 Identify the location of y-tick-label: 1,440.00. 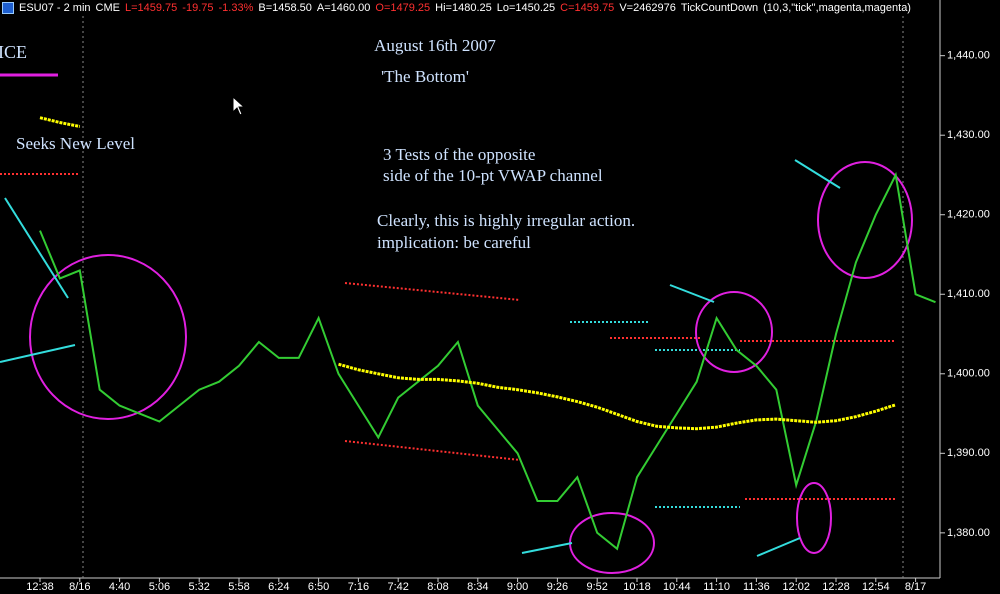
(968, 56).